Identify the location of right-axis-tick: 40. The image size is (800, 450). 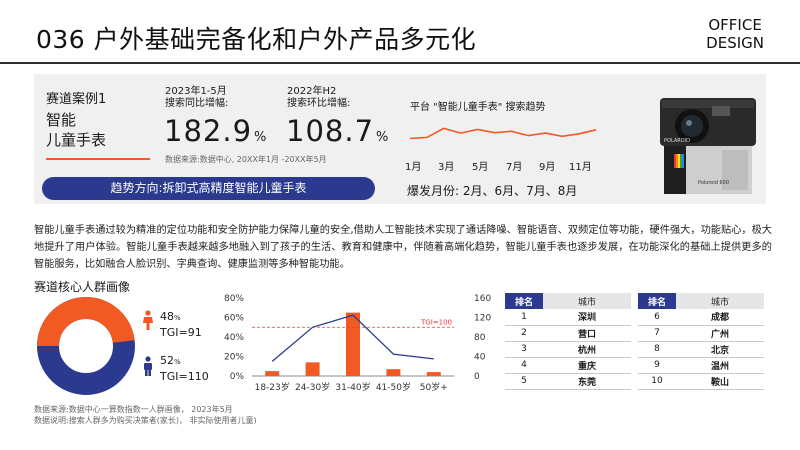
(480, 358).